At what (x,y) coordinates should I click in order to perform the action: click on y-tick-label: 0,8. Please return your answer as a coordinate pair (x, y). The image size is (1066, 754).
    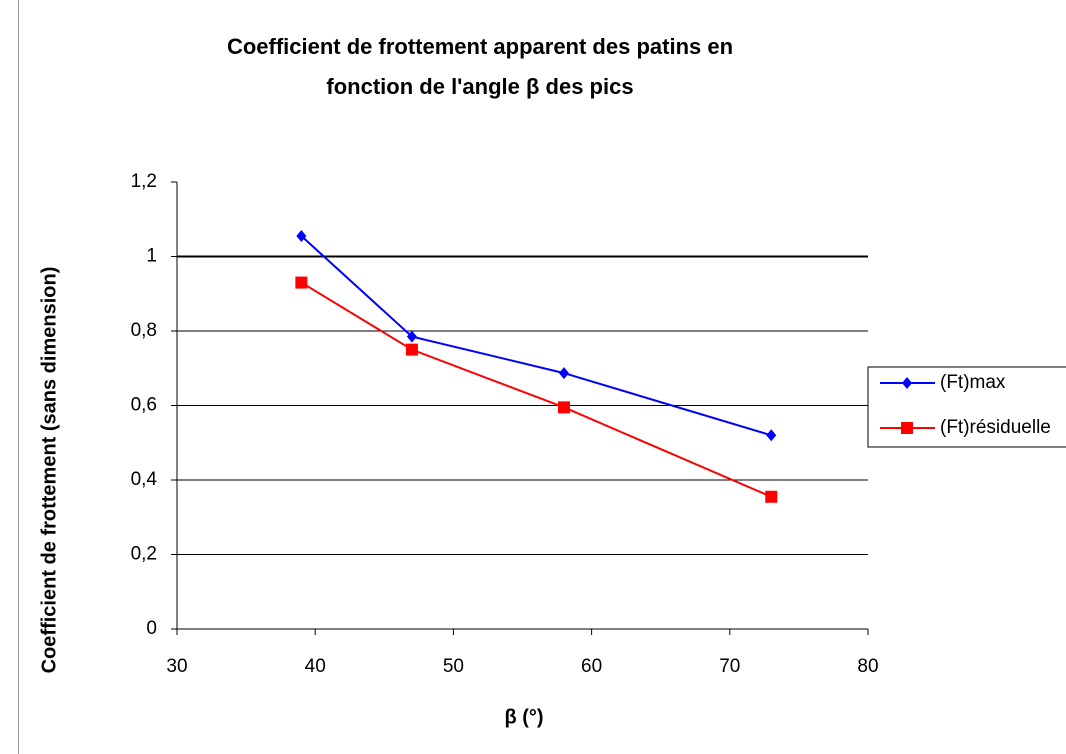
    Looking at the image, I should click on (144, 330).